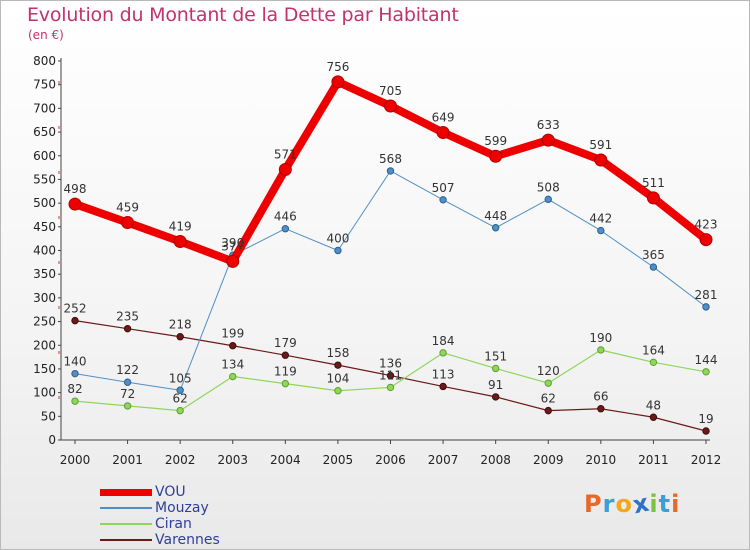 The height and width of the screenshot is (550, 750). Describe the element at coordinates (285, 372) in the screenshot. I see `data-label-ciran: 119` at that location.